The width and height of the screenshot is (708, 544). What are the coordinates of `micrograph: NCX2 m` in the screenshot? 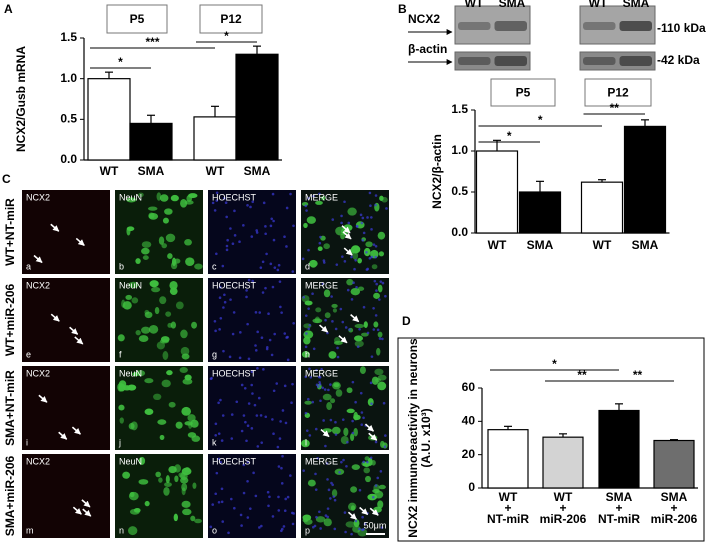 It's located at (66, 496).